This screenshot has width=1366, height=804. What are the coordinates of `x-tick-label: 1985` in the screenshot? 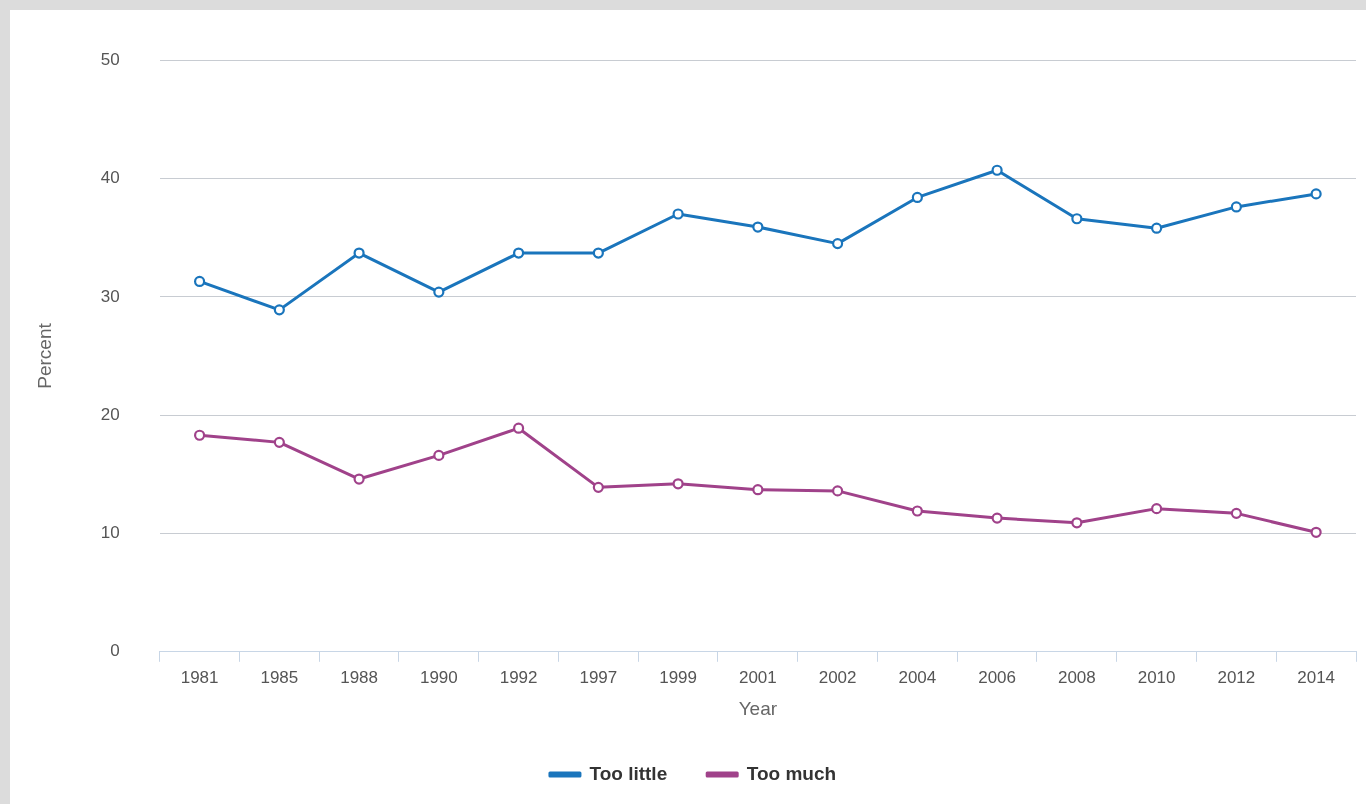 It's located at (279, 677).